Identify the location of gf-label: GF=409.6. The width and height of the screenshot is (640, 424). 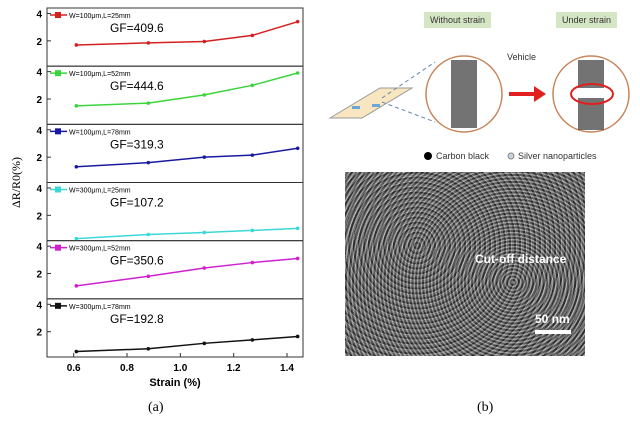
(137, 28).